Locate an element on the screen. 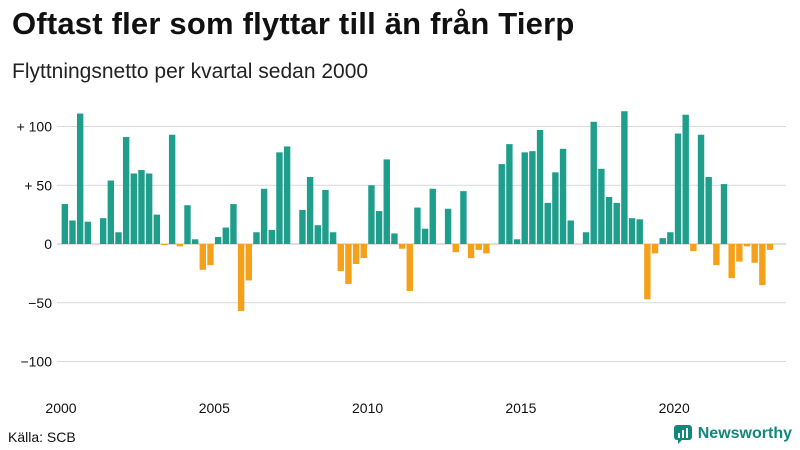 The width and height of the screenshot is (800, 450). x-axis-labels: 2000 2005 2010 2015 2020 is located at coordinates (367, 408).